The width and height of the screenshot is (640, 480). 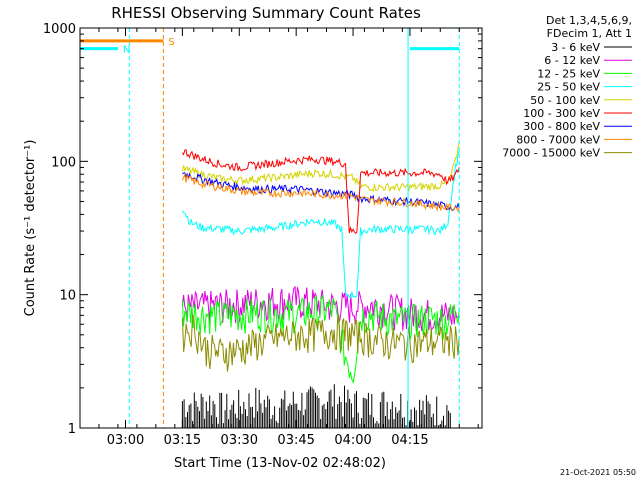 I want to click on legend-label: 3 - 6 keV, so click(x=575, y=47).